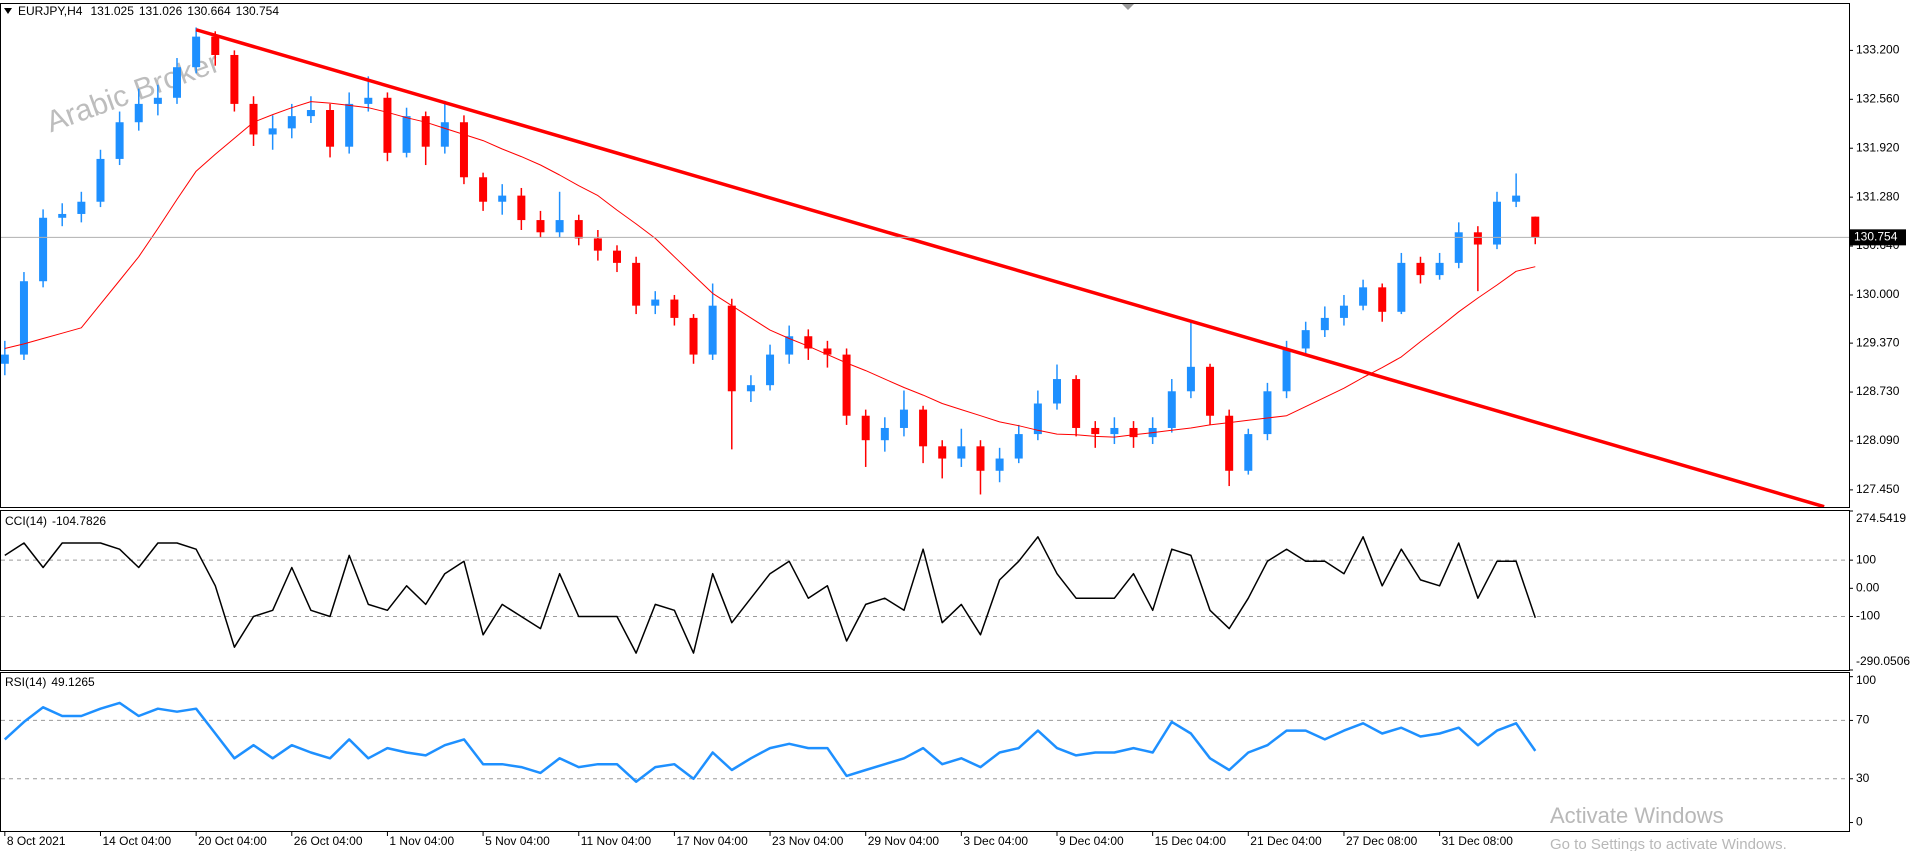 Image resolution: width=1916 pixels, height=851 pixels. I want to click on x-tick-label: 5 Nov 04:00, so click(517, 841).